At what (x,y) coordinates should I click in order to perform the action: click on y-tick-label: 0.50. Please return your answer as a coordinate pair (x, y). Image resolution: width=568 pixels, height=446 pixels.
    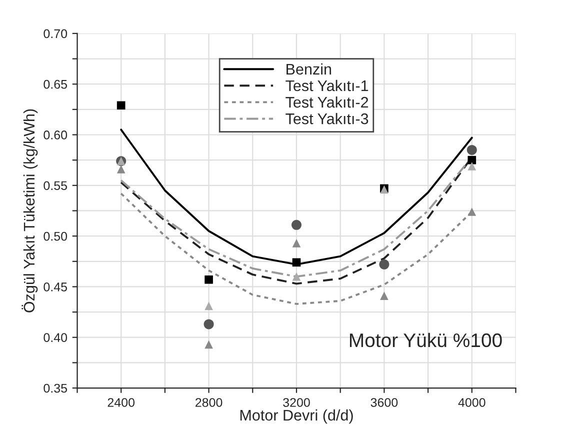
    Looking at the image, I should click on (56, 236).